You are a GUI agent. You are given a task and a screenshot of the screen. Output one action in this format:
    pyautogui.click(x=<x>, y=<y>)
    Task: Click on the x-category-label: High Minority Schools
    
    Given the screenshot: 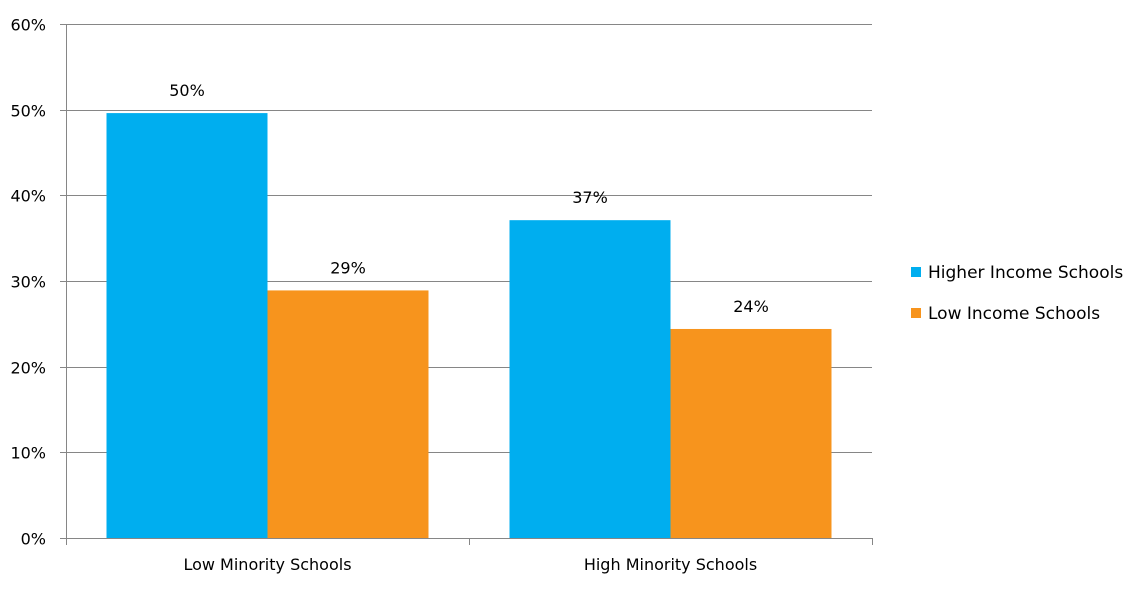 What is the action you would take?
    pyautogui.click(x=670, y=564)
    